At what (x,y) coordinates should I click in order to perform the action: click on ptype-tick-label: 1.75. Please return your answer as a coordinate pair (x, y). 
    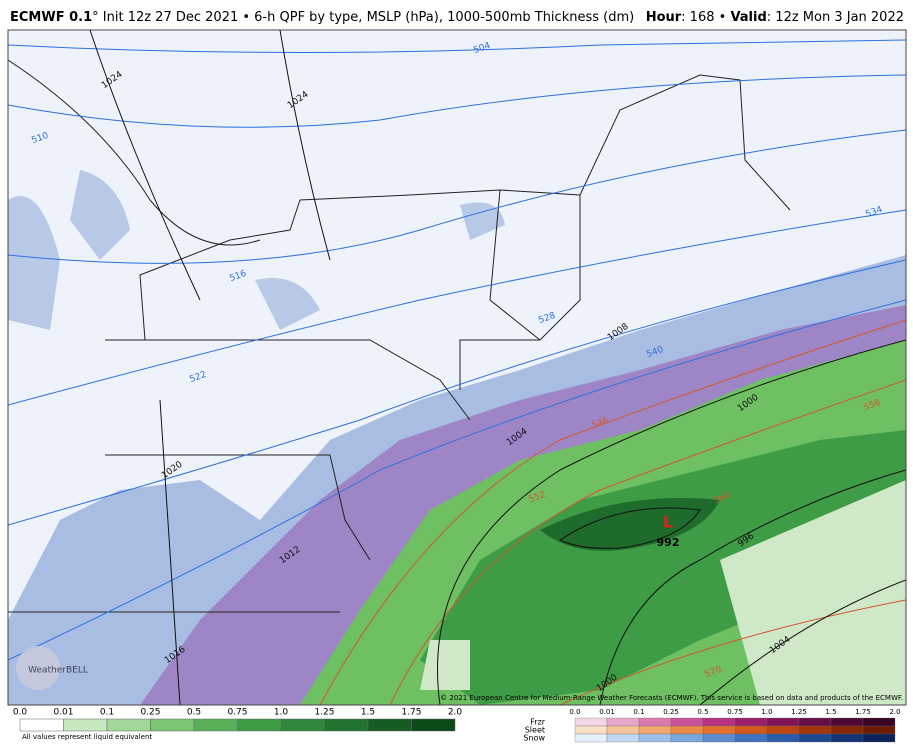
    Looking at the image, I should click on (863, 712).